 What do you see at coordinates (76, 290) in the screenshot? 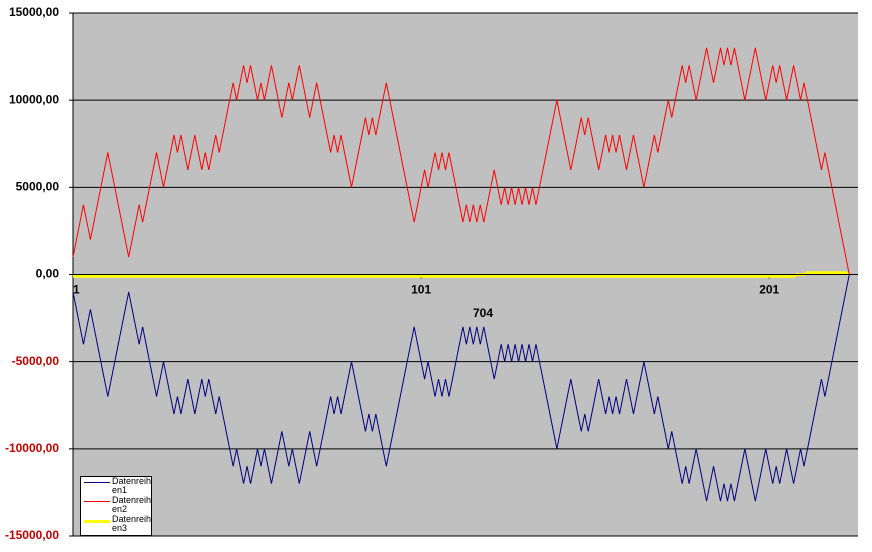
I see `x-tick-label: 1` at bounding box center [76, 290].